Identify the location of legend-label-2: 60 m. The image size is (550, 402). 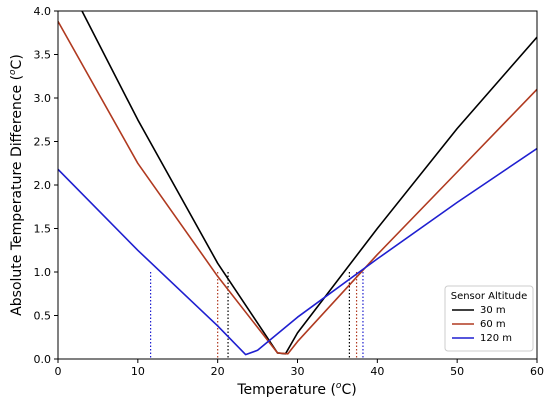
(493, 324).